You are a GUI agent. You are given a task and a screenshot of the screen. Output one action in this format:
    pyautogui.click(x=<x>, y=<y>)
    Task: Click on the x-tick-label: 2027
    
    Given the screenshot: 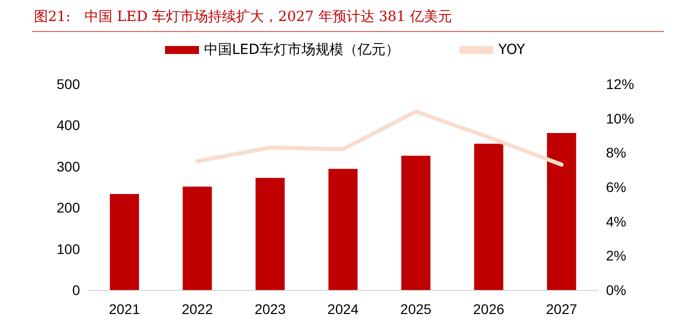 What is the action you would take?
    pyautogui.click(x=562, y=309)
    